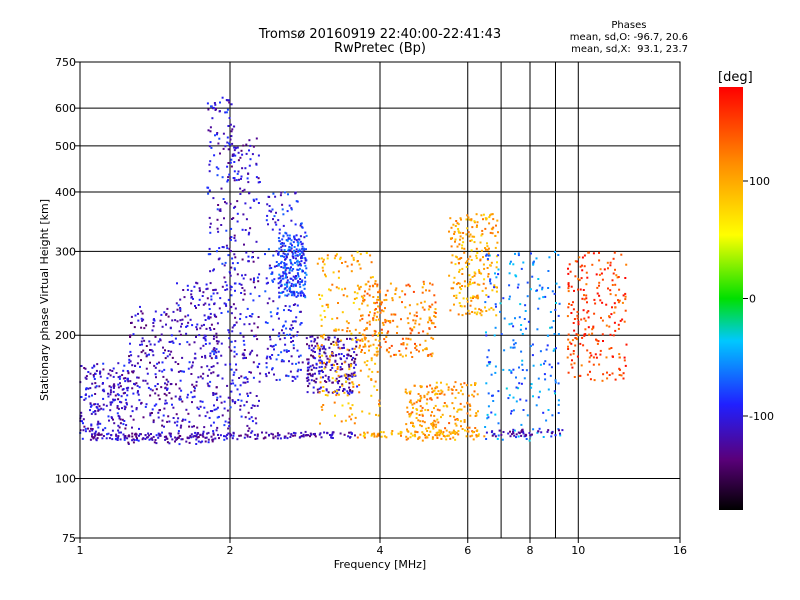  Describe the element at coordinates (65, 335) in the screenshot. I see `y-tick-label: 200` at that location.